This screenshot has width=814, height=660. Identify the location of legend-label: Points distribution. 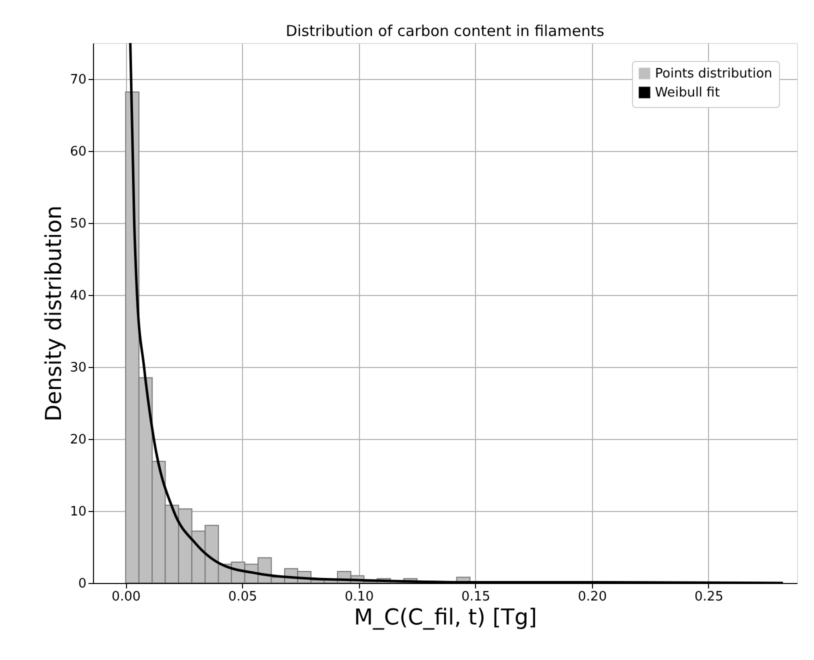
(713, 74).